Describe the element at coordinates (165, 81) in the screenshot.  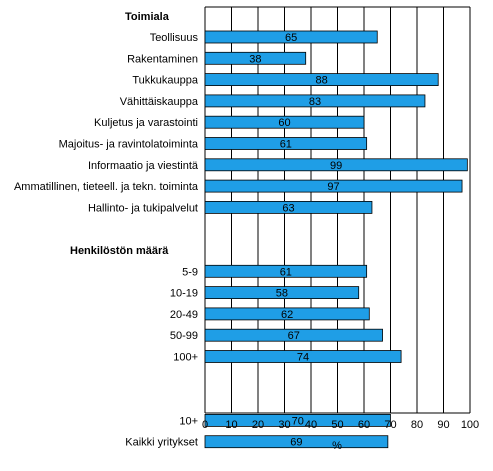
I see `category-label: Tukkukauppa` at that location.